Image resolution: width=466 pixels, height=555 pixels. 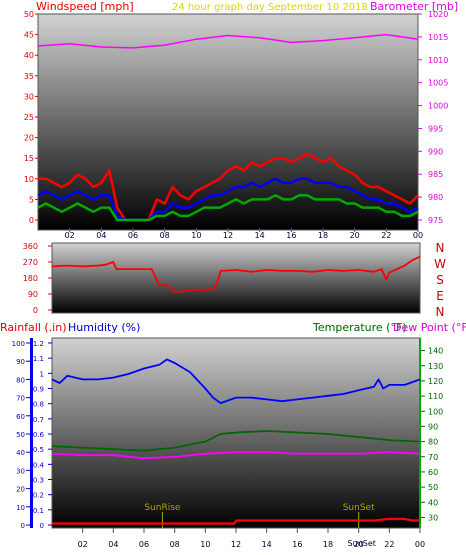 I want to click on rainfall-axis-label: Rainfall (.in), so click(x=33, y=327).